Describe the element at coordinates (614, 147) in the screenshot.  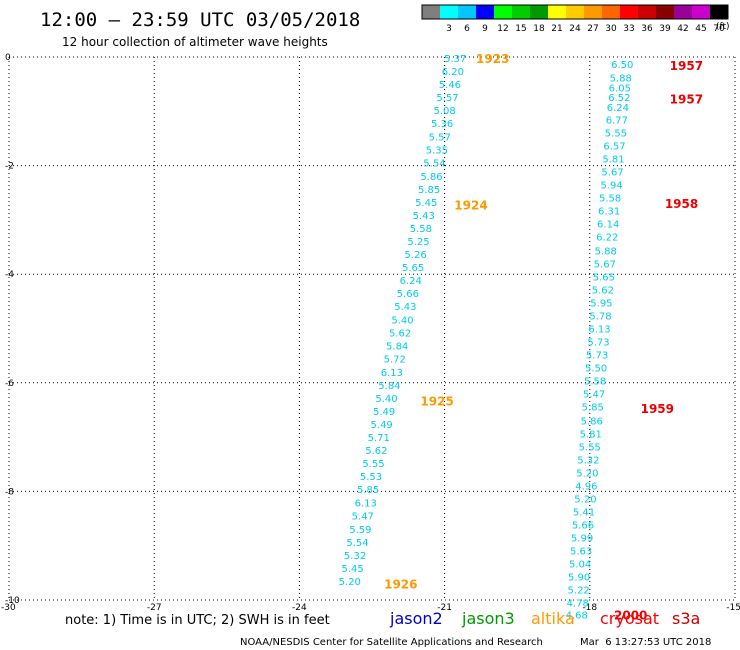
I see `wave-height-value: 6.57` at that location.